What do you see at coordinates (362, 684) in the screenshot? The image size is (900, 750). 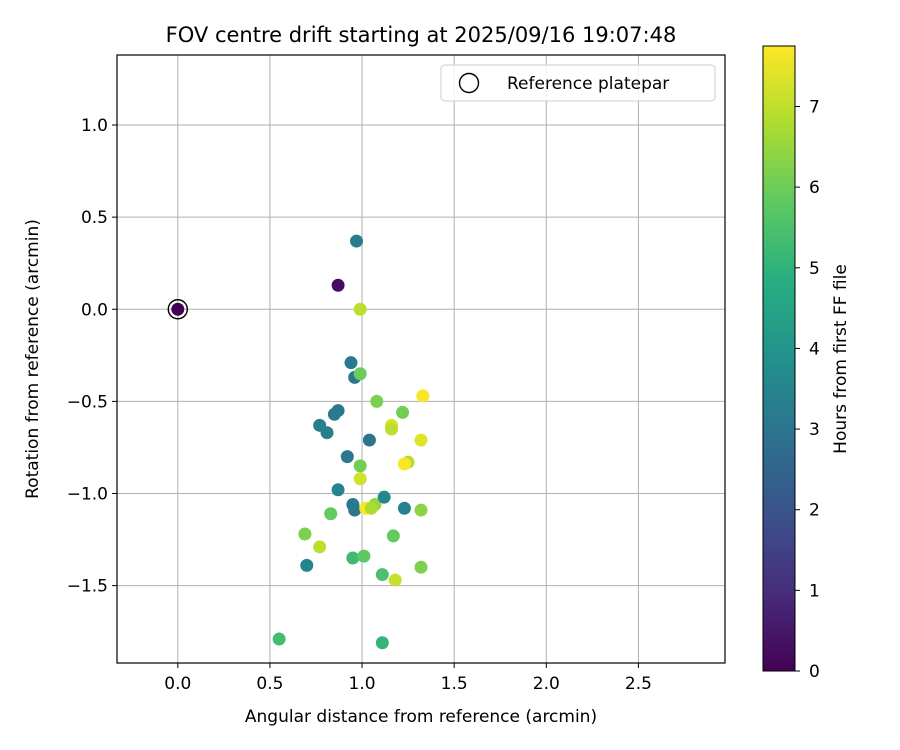 I see `x-tick-label: 1.0` at bounding box center [362, 684].